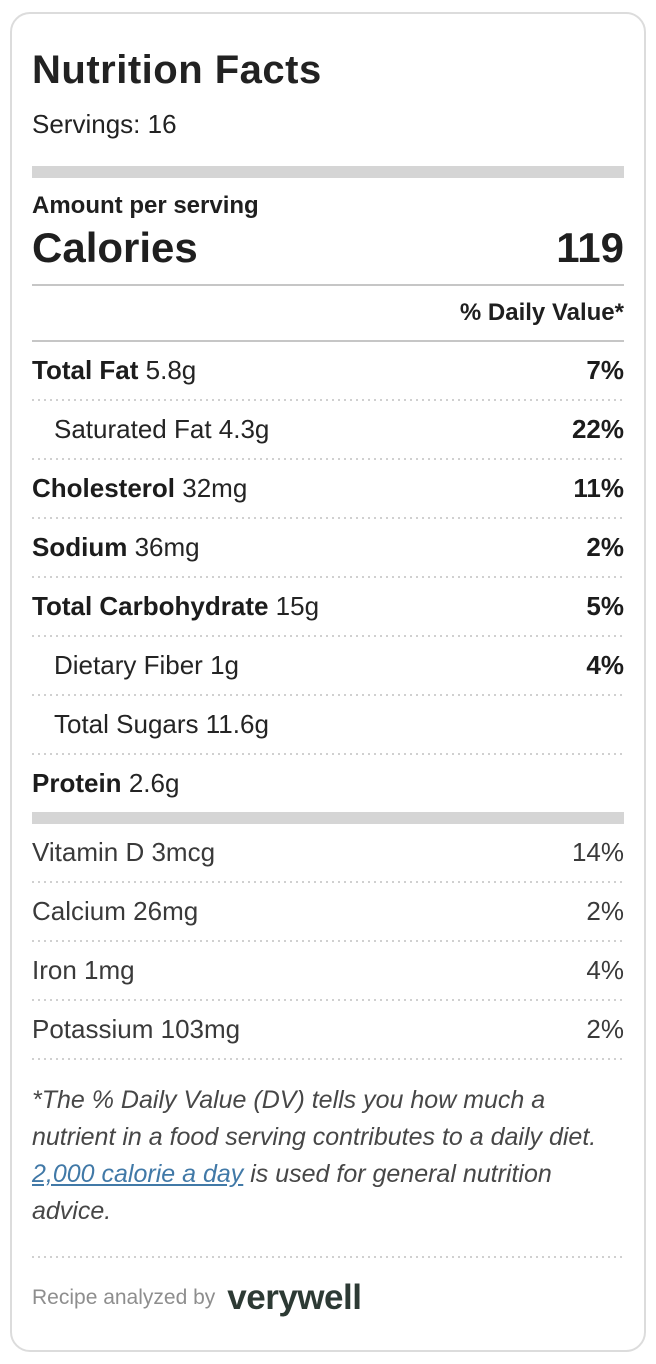 The width and height of the screenshot is (656, 1364). Describe the element at coordinates (294, 1297) in the screenshot. I see `verywell-logo: verywell` at that location.